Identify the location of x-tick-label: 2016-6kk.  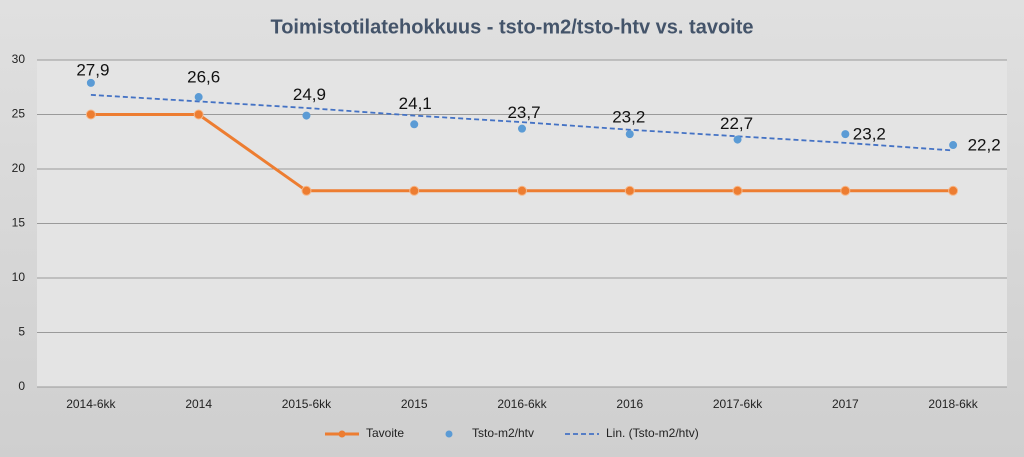
(522, 404).